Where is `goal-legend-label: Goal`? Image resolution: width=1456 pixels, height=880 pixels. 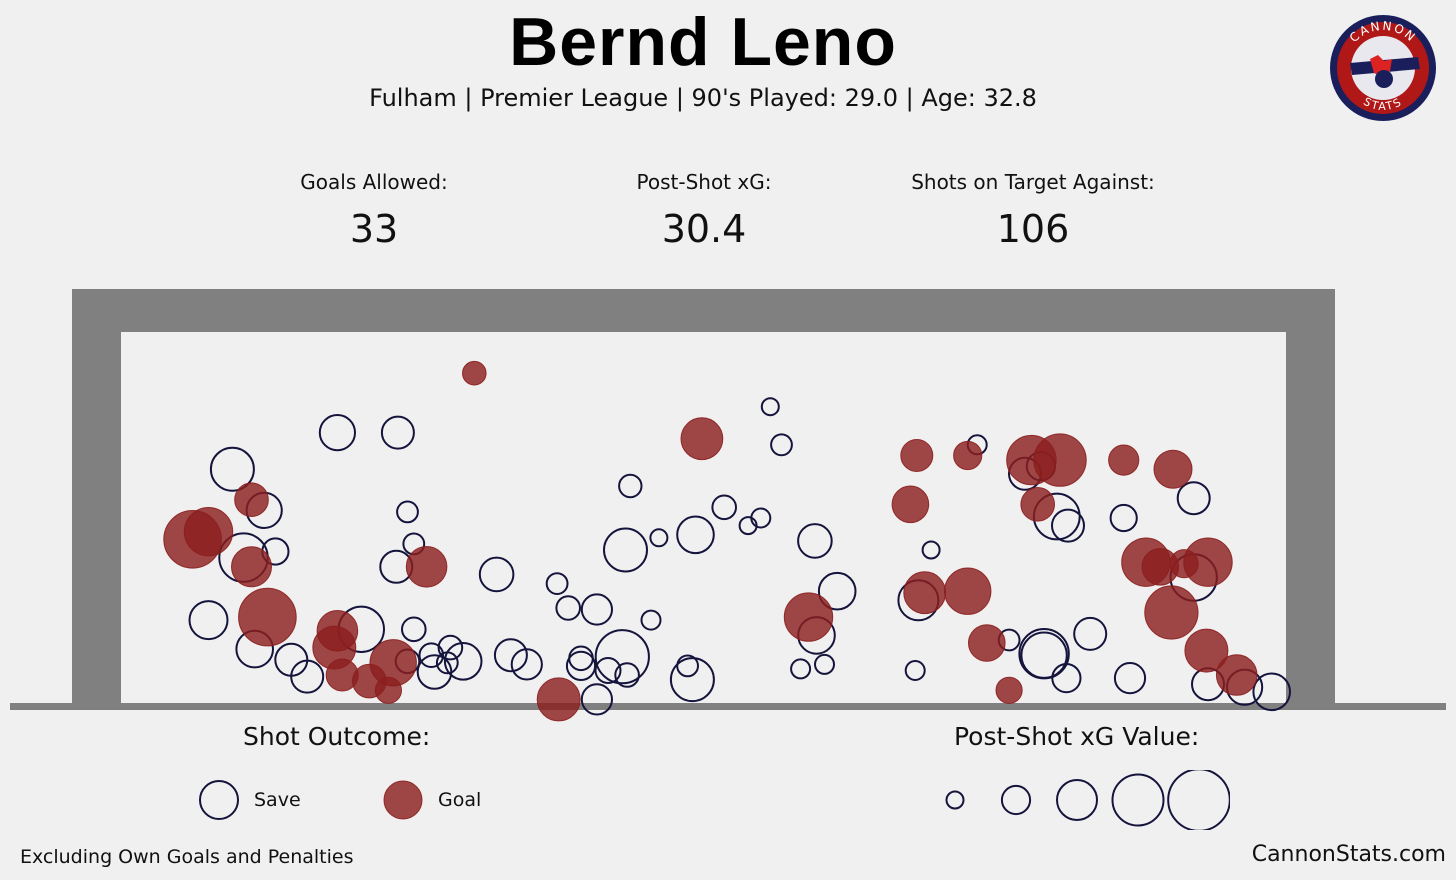 goal-legend-label: Goal is located at coordinates (460, 800).